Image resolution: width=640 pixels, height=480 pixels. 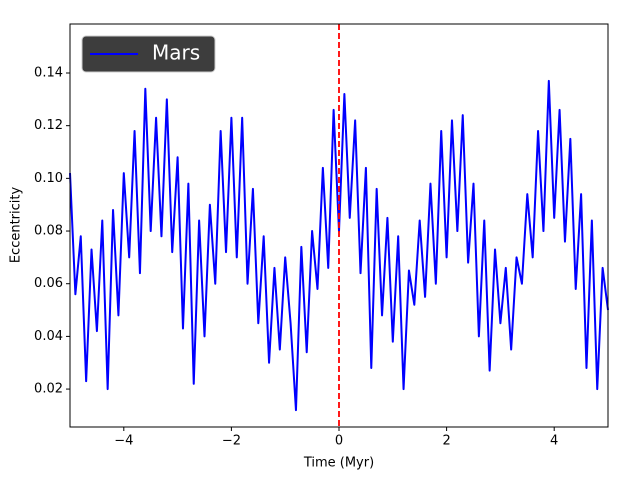 What do you see at coordinates (123, 441) in the screenshot?
I see `x-tick-label: −4` at bounding box center [123, 441].